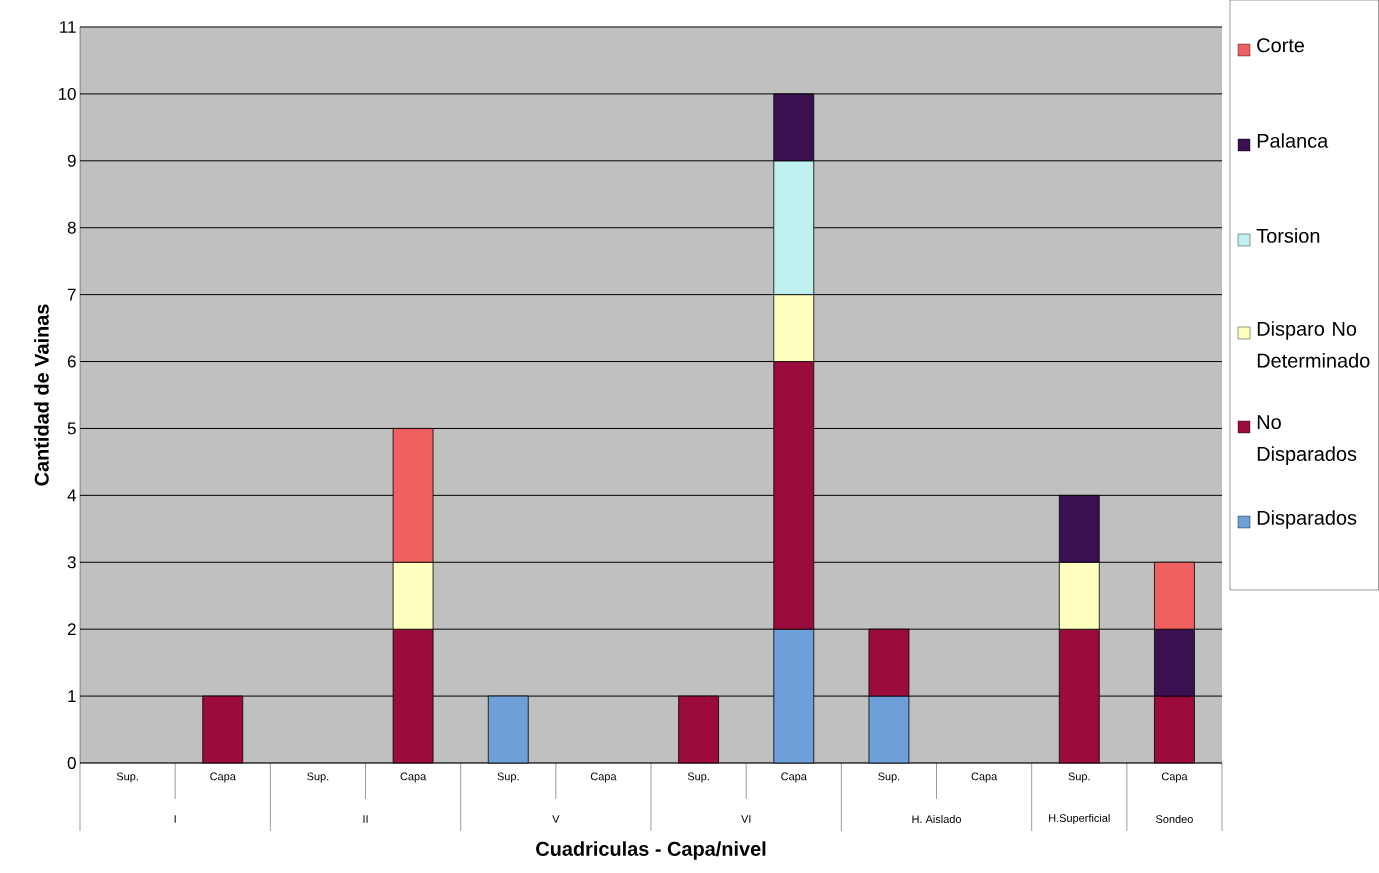 This screenshot has width=1379, height=873. What do you see at coordinates (365, 819) in the screenshot?
I see `text: II` at bounding box center [365, 819].